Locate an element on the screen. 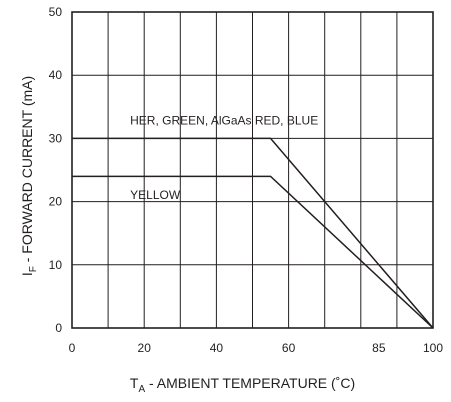  x-tick-label: 100 is located at coordinates (433, 348).